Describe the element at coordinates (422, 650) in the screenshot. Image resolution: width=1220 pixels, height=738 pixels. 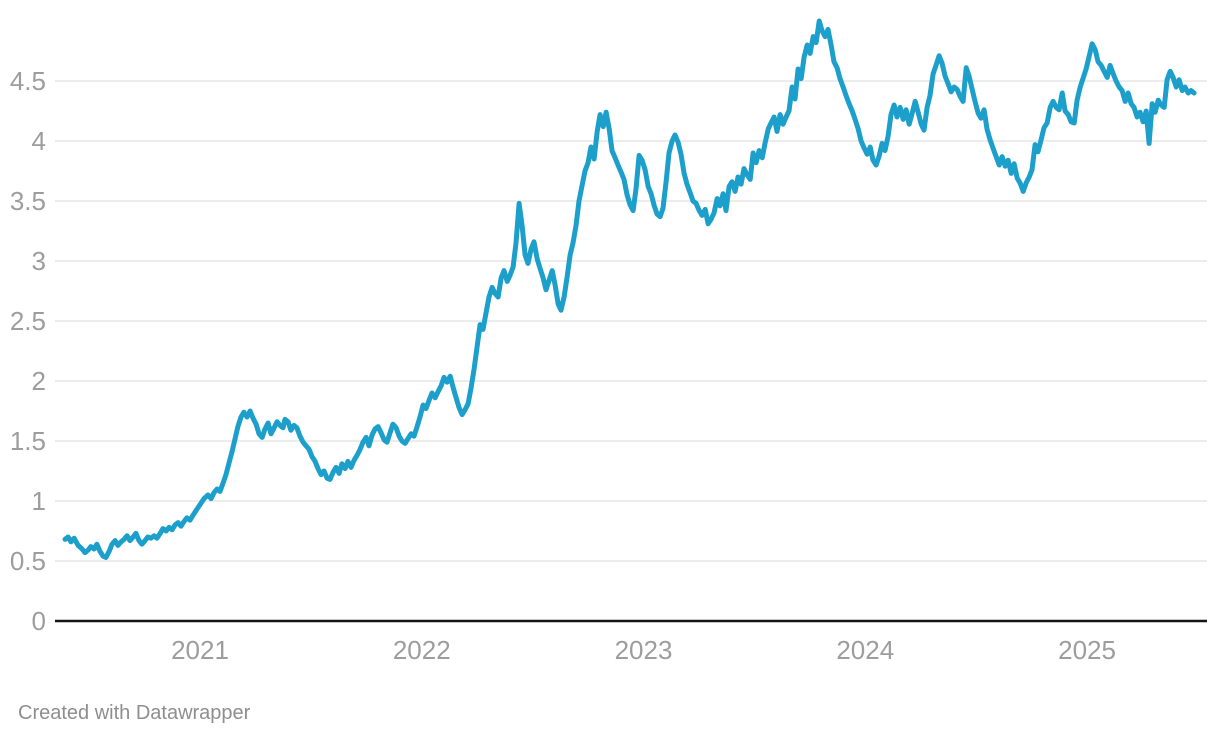
I see `x-tick-label: 2022` at that location.